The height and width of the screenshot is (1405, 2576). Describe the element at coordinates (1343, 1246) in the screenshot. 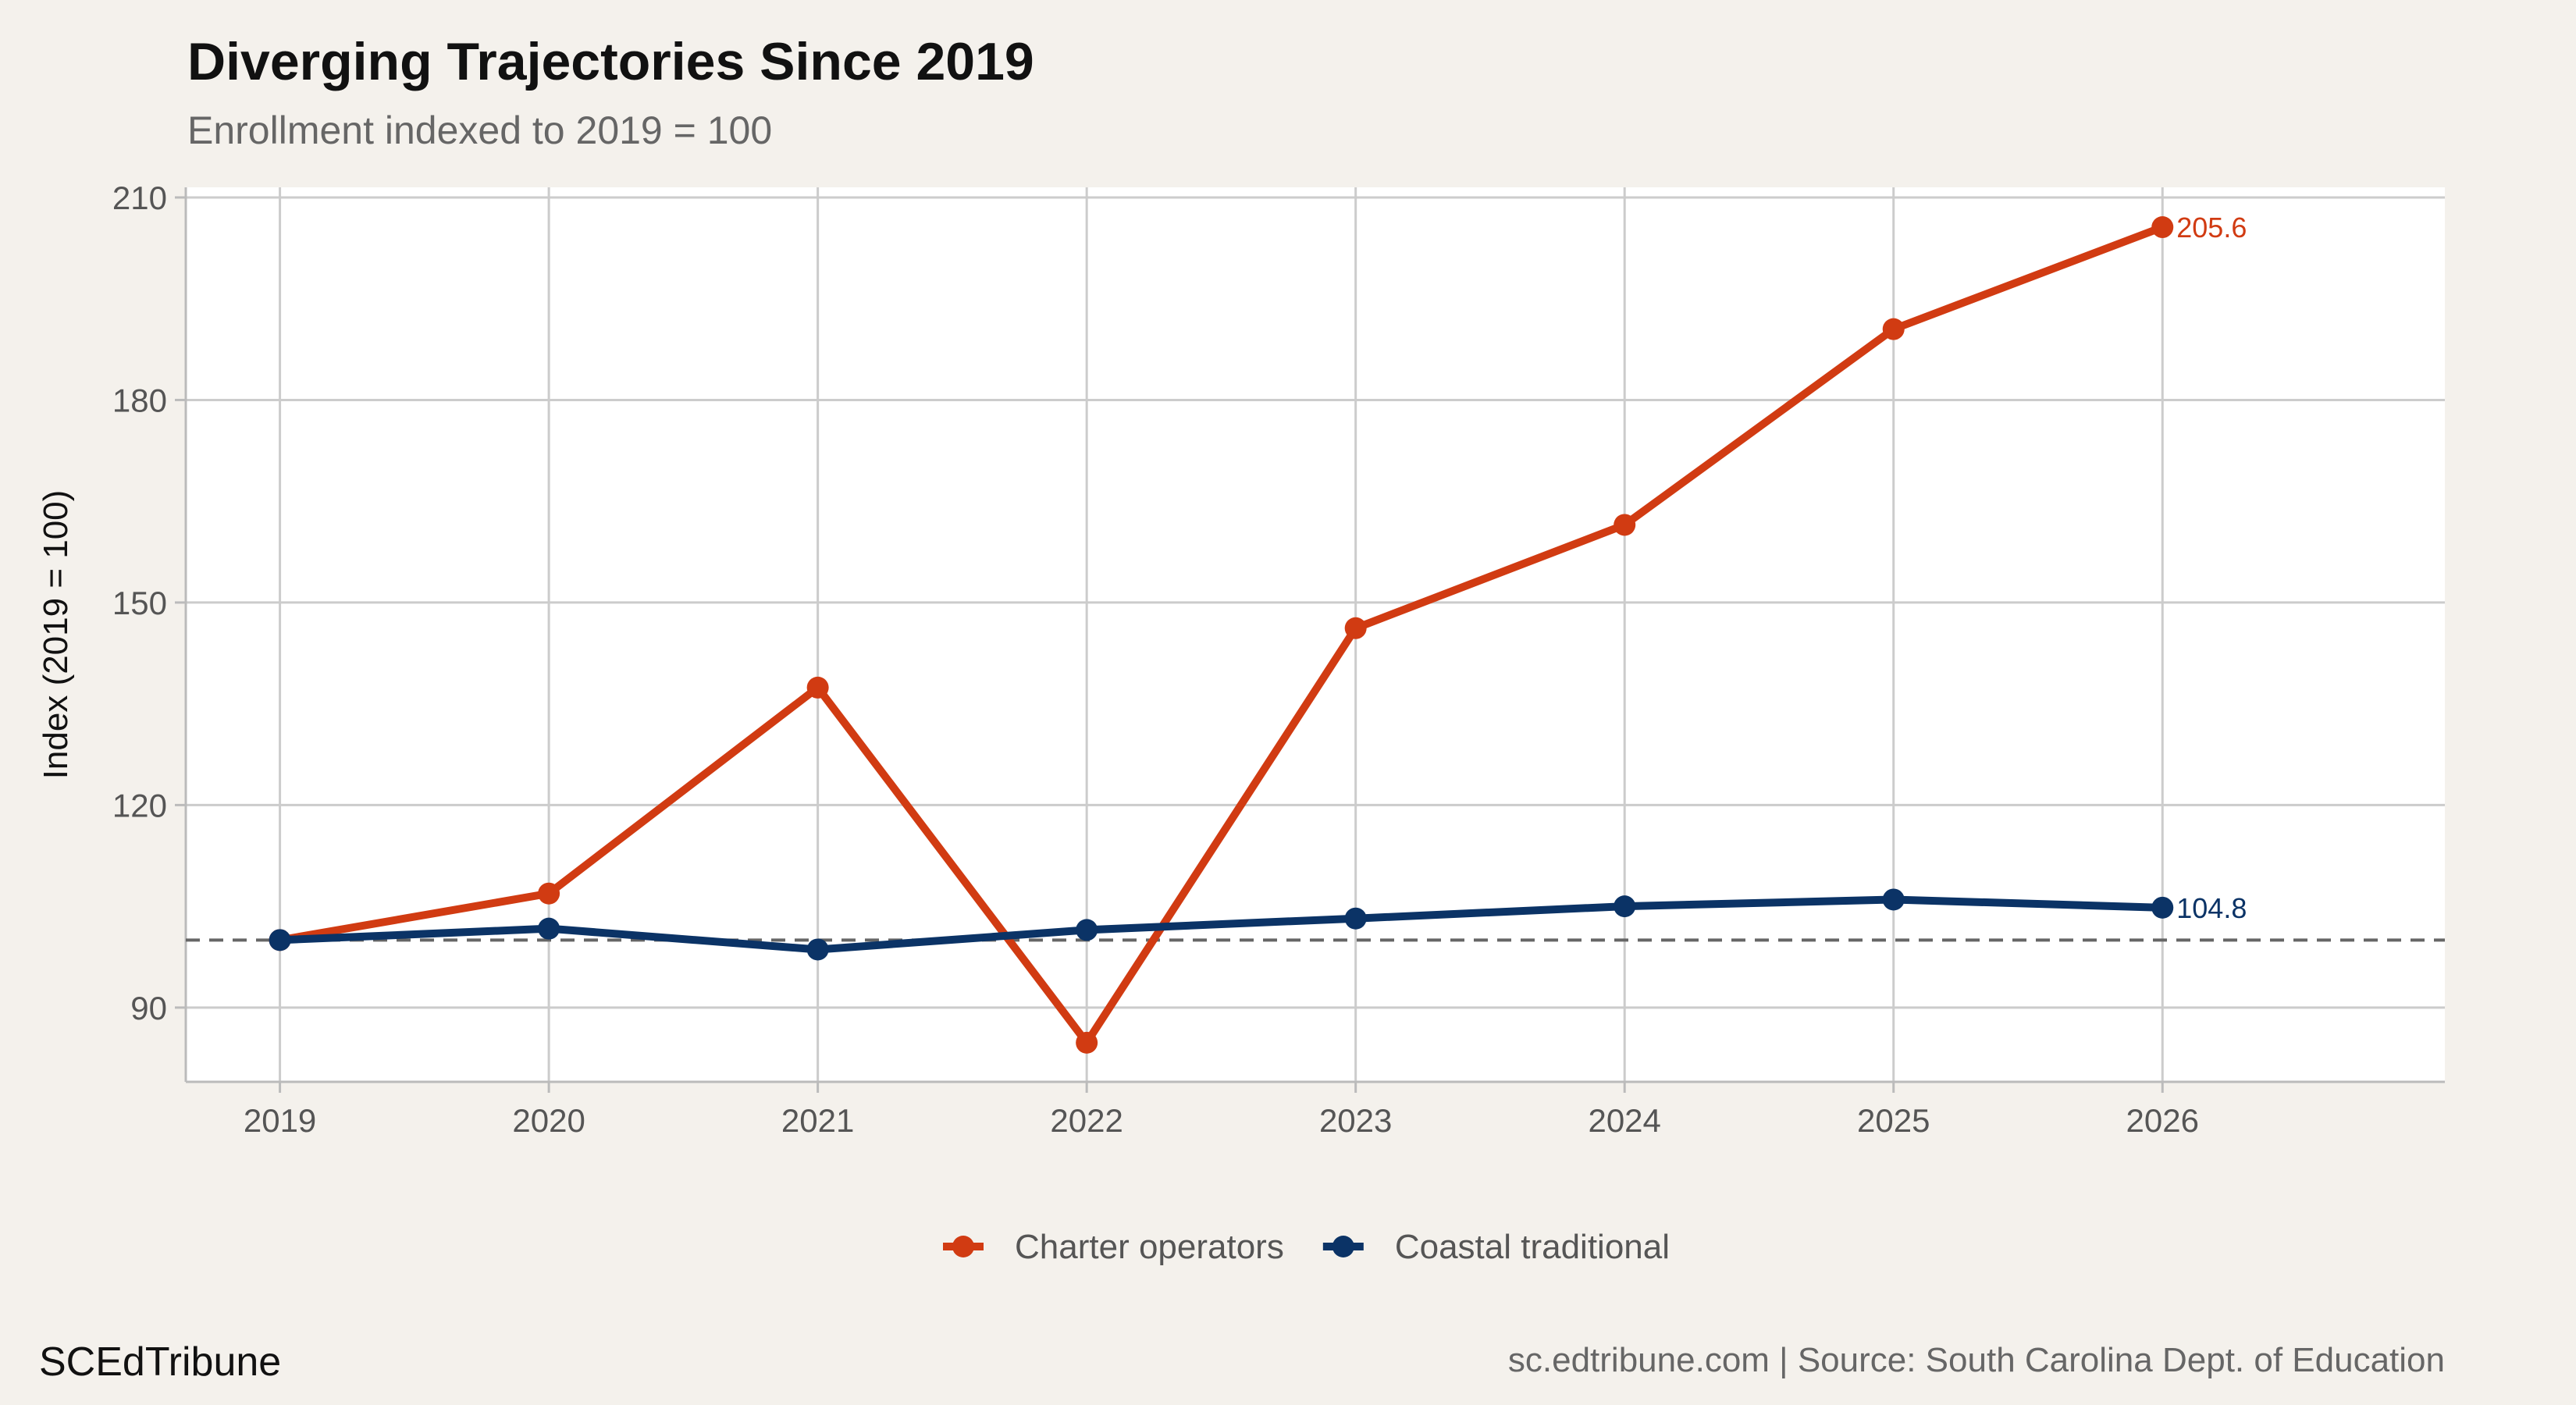

I see `legend-key-point-coastal-traditional` at that location.